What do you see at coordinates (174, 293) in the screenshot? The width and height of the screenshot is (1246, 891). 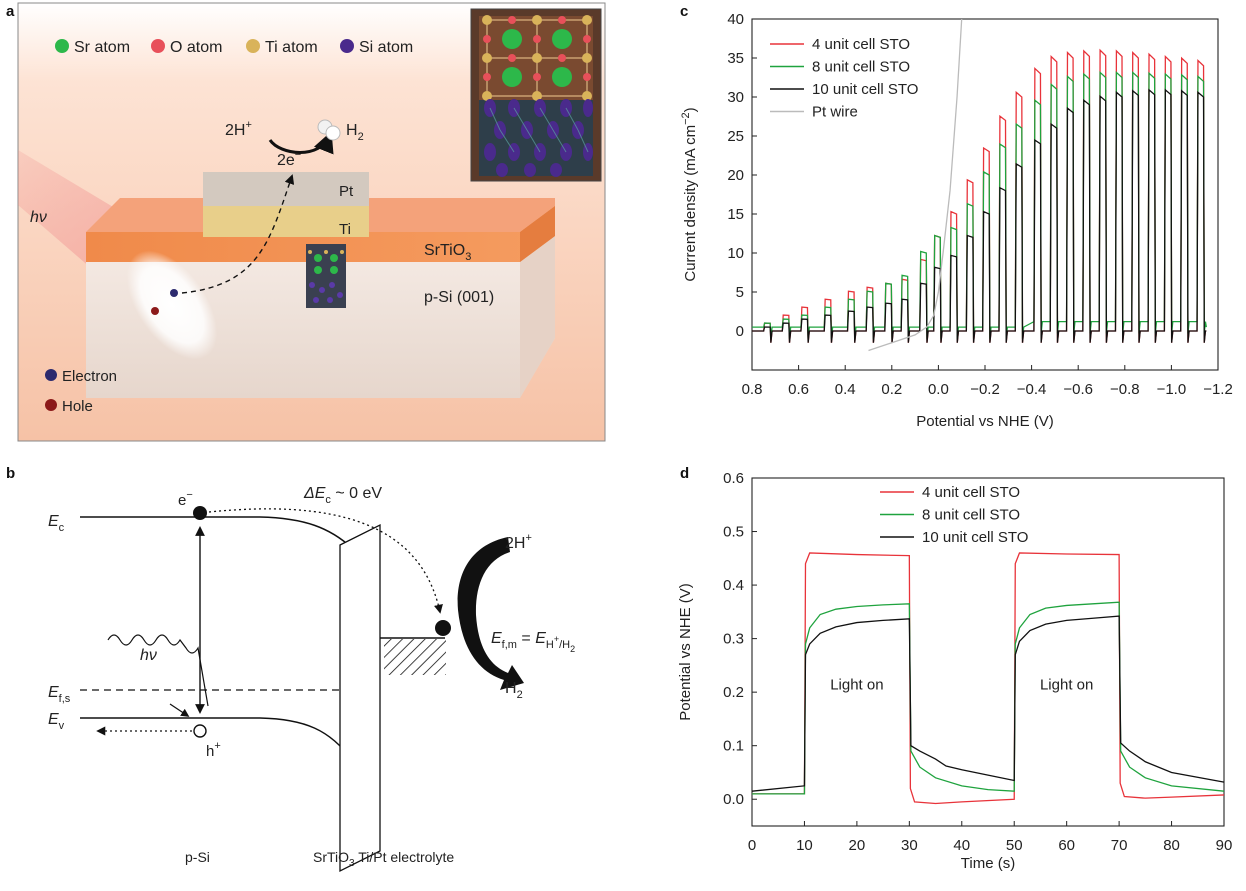 I see `electron-dot` at bounding box center [174, 293].